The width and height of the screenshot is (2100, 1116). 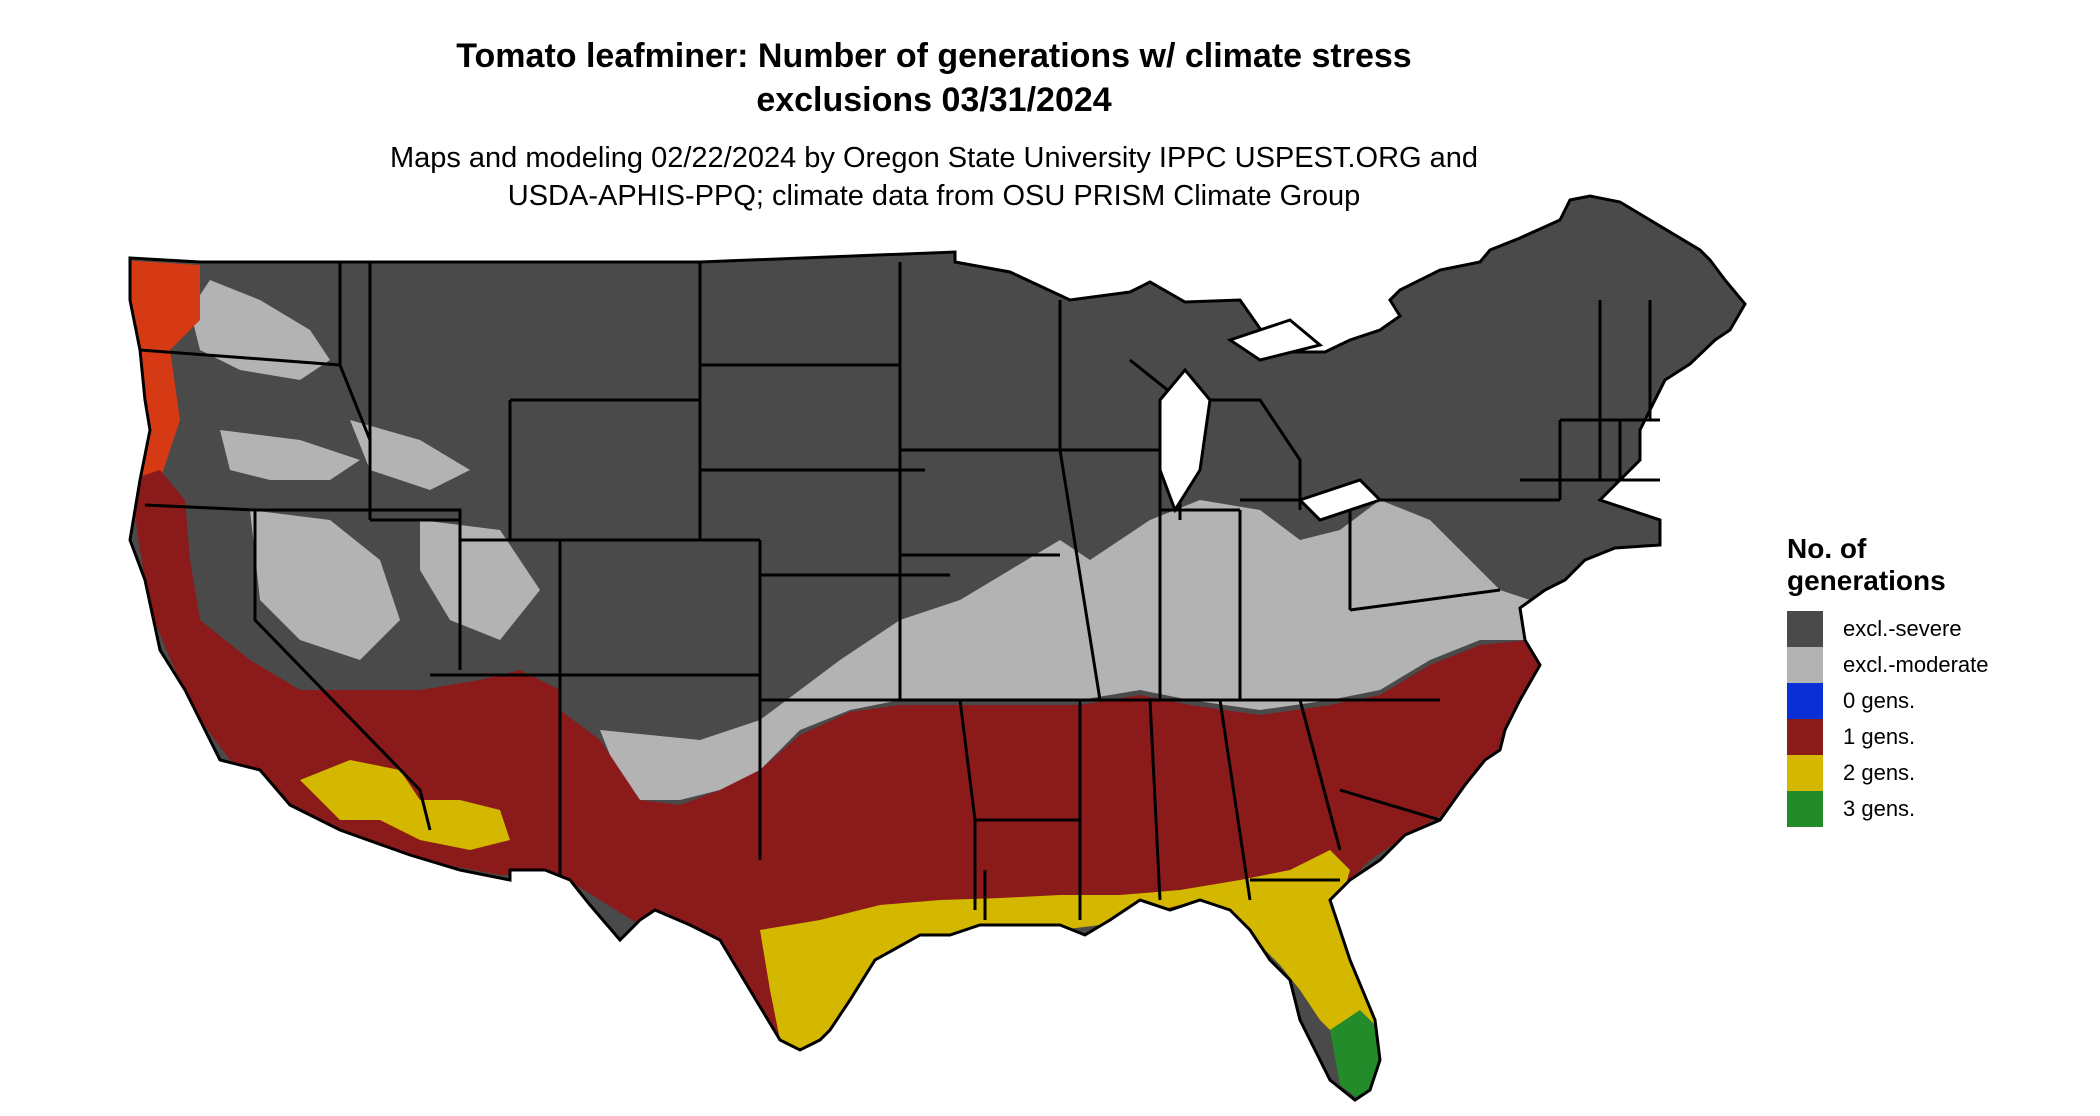 What do you see at coordinates (1065, 650) in the screenshot?
I see `region-excl-moderate-band` at bounding box center [1065, 650].